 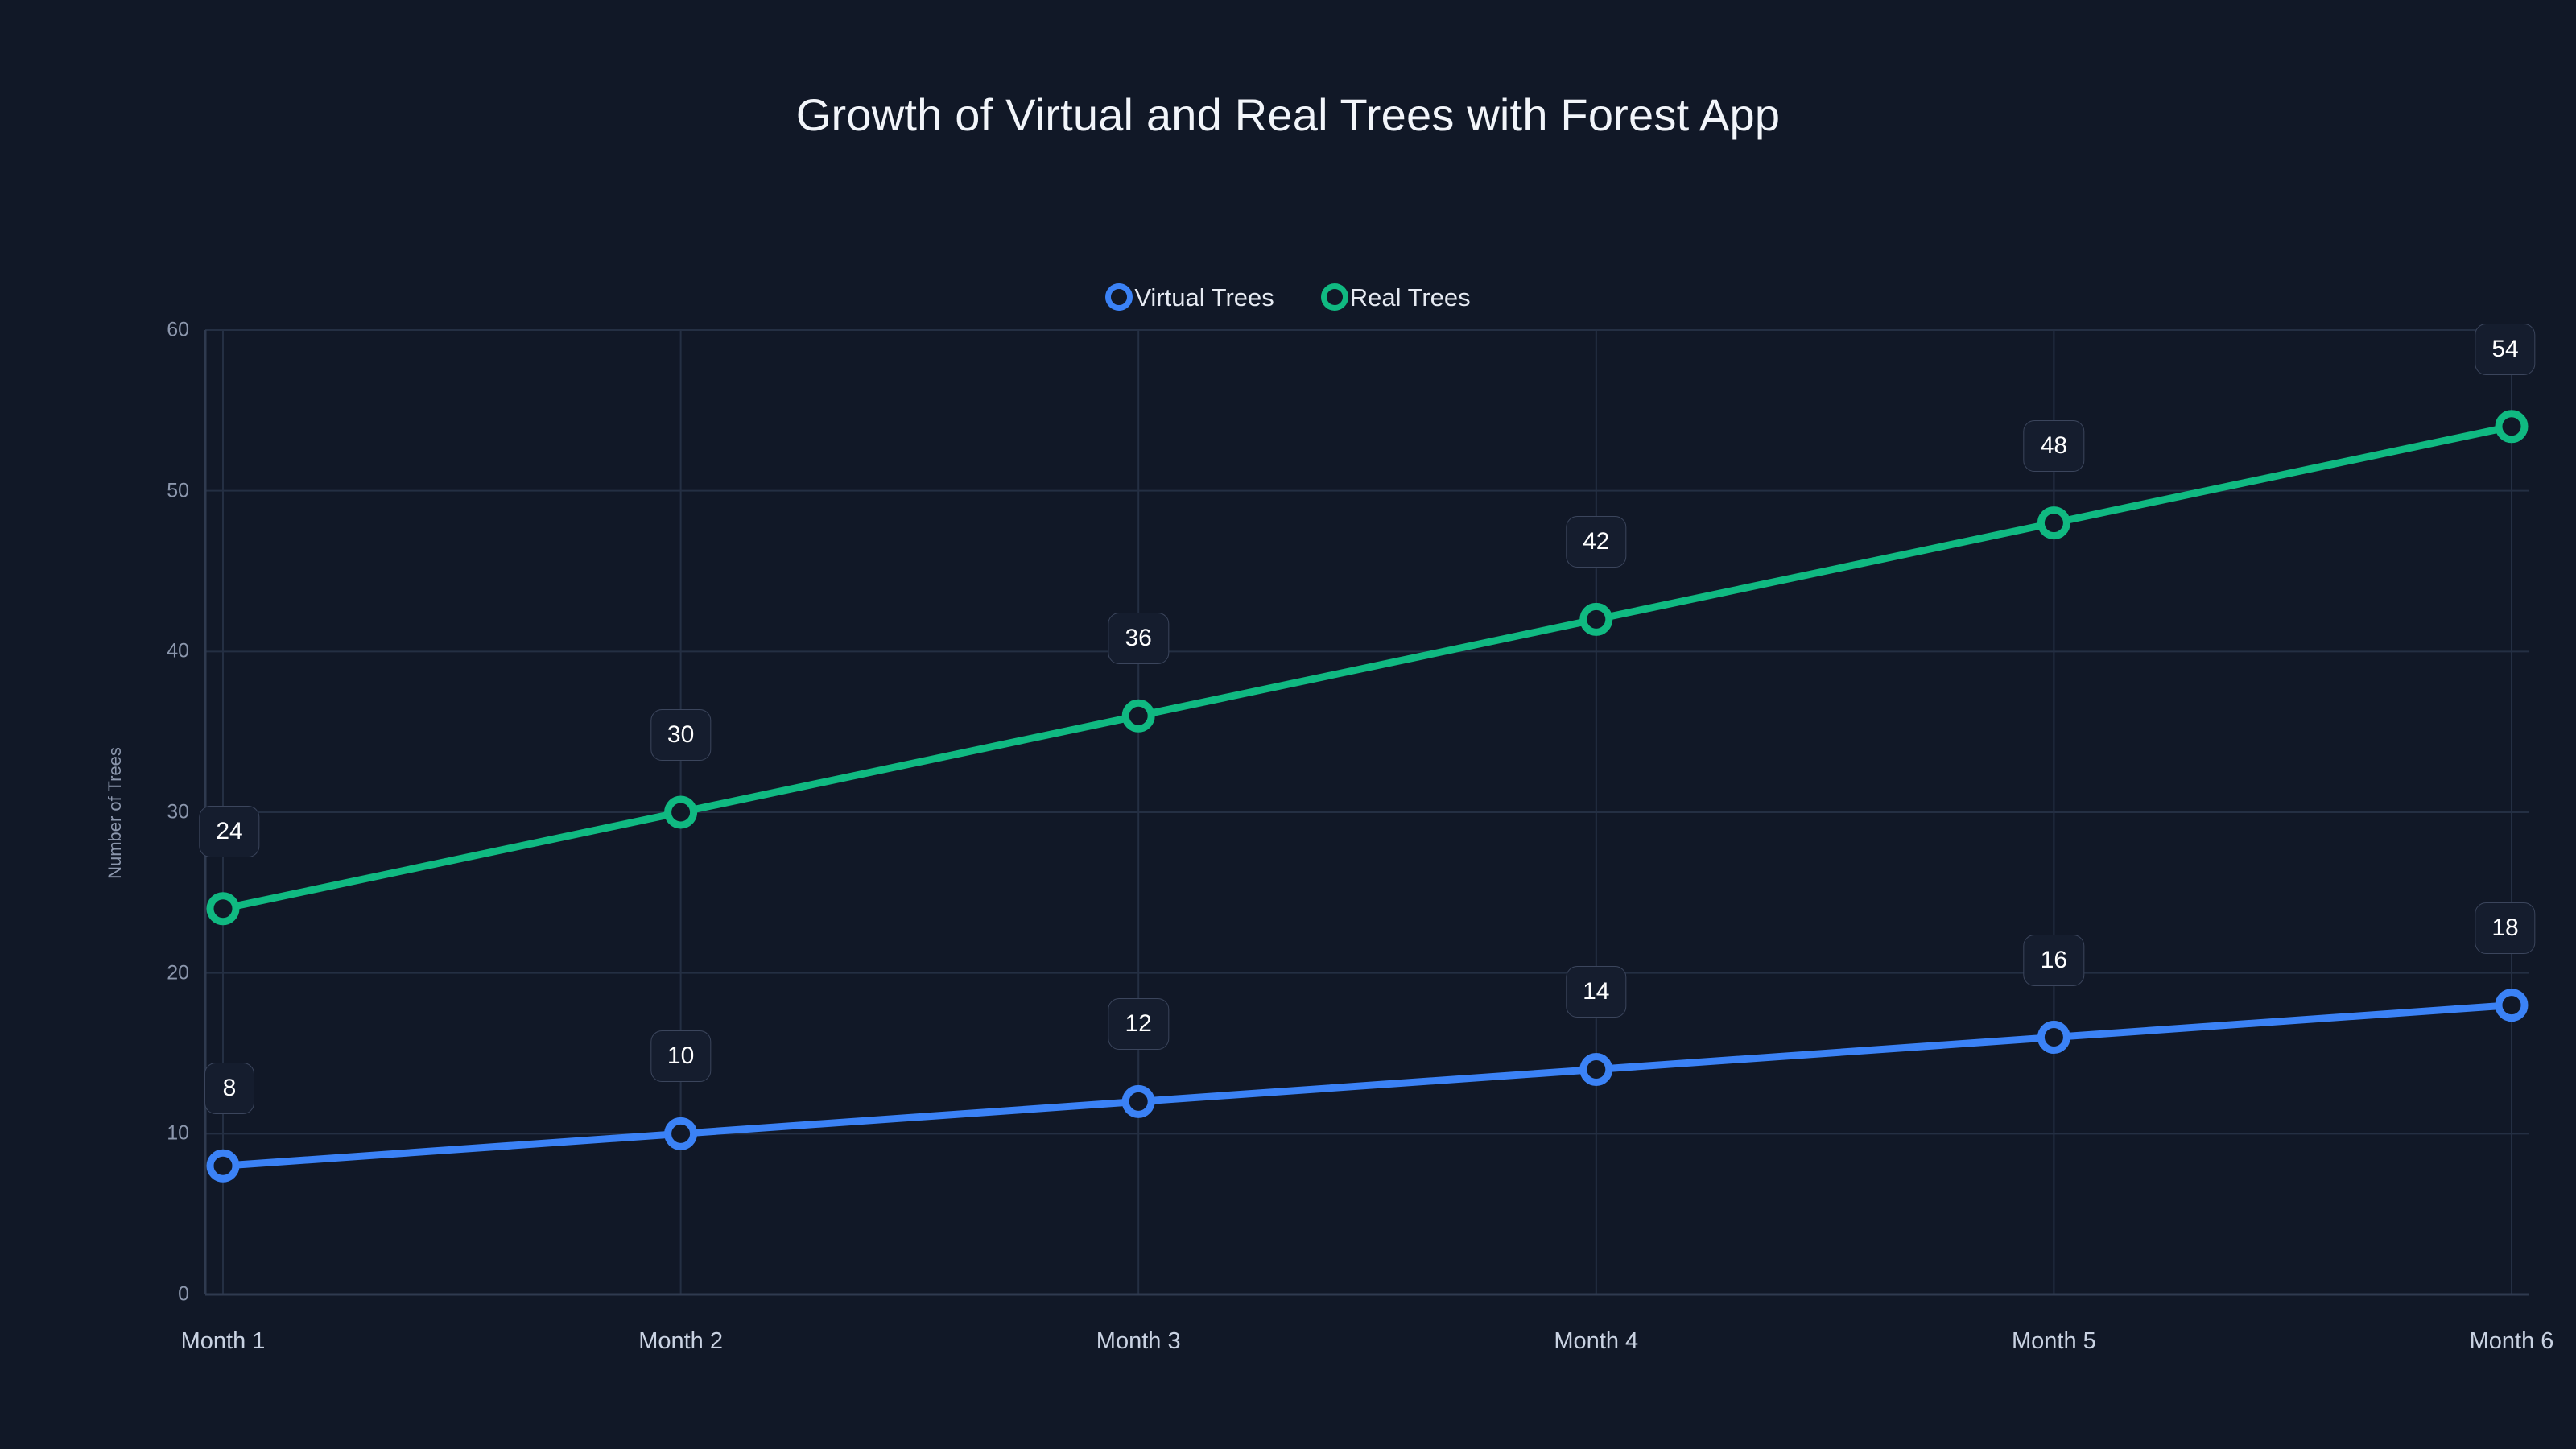 What do you see at coordinates (1138, 1024) in the screenshot?
I see `data-label-badge: 12` at bounding box center [1138, 1024].